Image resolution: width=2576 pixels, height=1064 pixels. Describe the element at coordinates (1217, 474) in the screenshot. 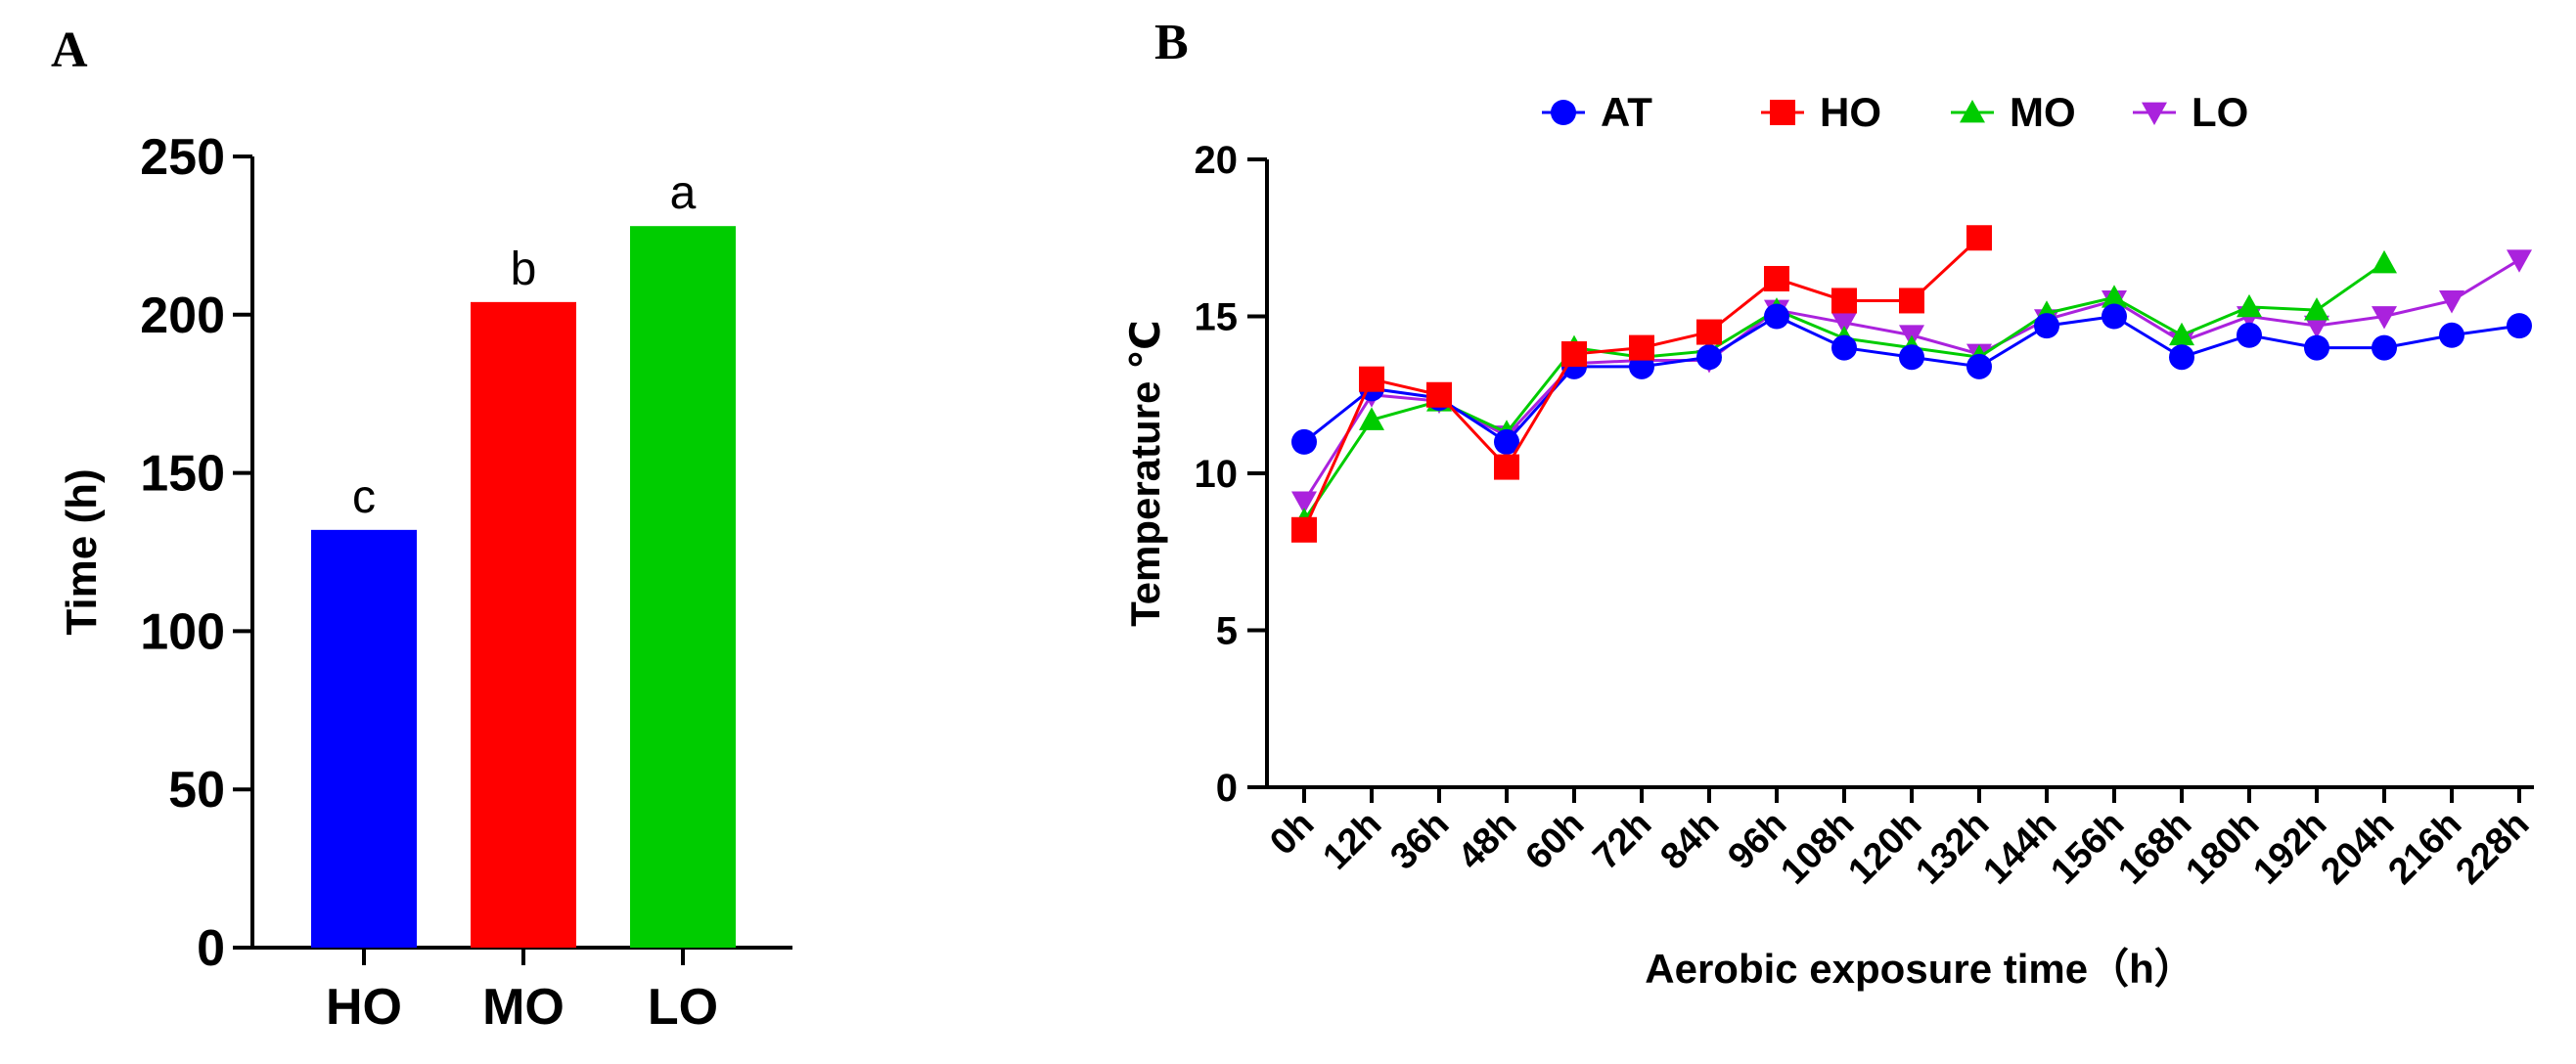

I see `b-y-tick-label: 10` at that location.